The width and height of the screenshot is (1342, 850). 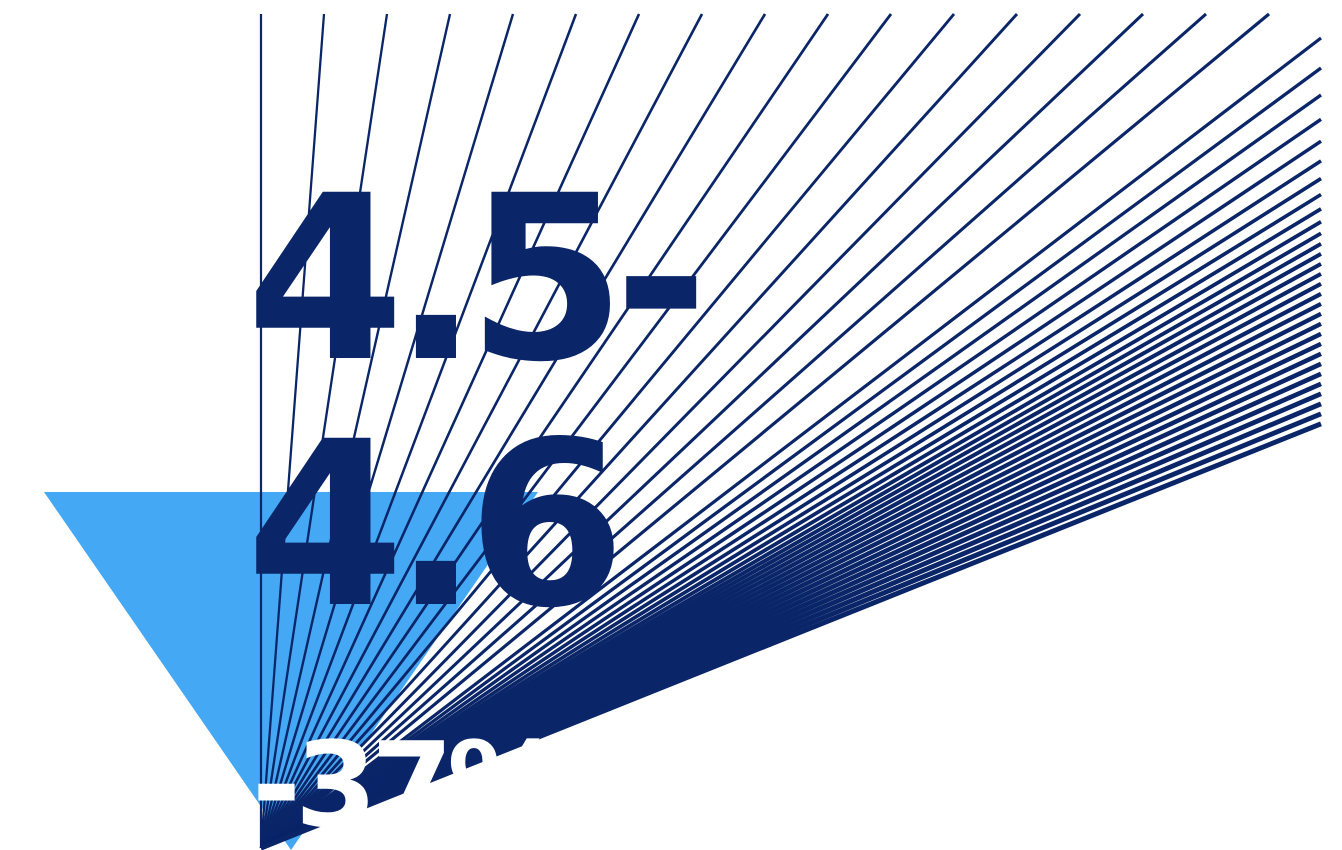 I want to click on percent-change-label: -37%, so click(x=407, y=783).